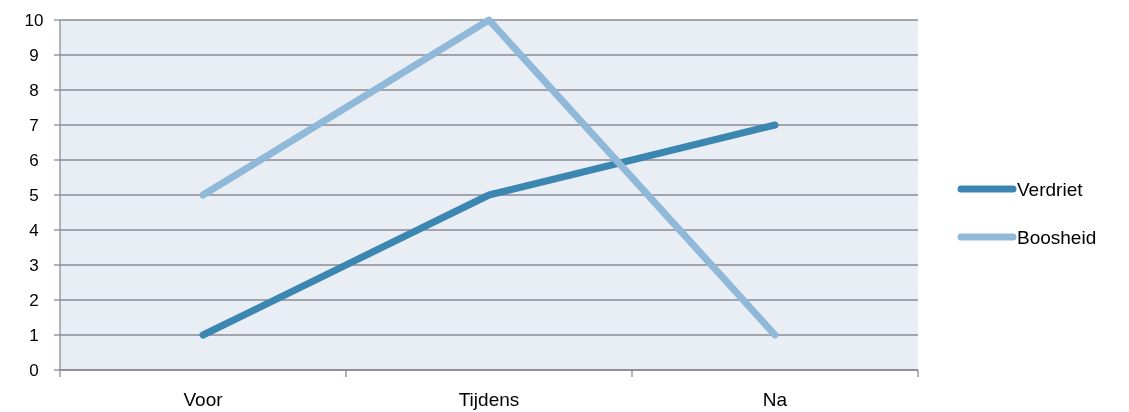 Image resolution: width=1129 pixels, height=412 pixels. I want to click on x-tick-label: Voor, so click(203, 399).